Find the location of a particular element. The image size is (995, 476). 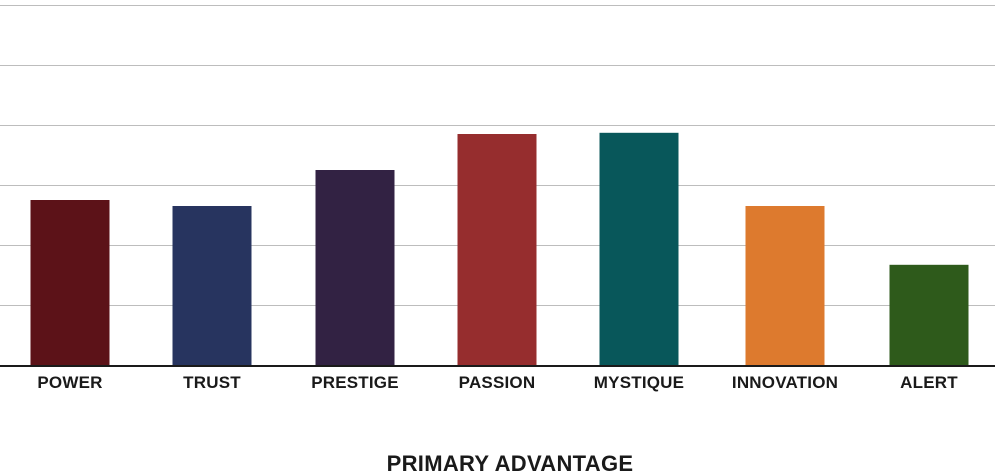

x-tick-label-mystique: MYSTIQUE is located at coordinates (639, 382).